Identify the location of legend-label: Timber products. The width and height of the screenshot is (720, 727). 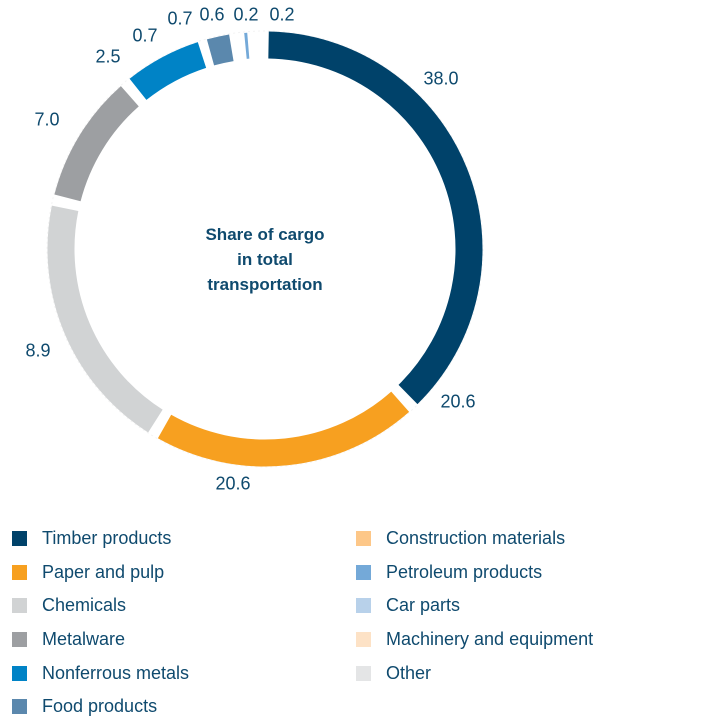
(107, 538).